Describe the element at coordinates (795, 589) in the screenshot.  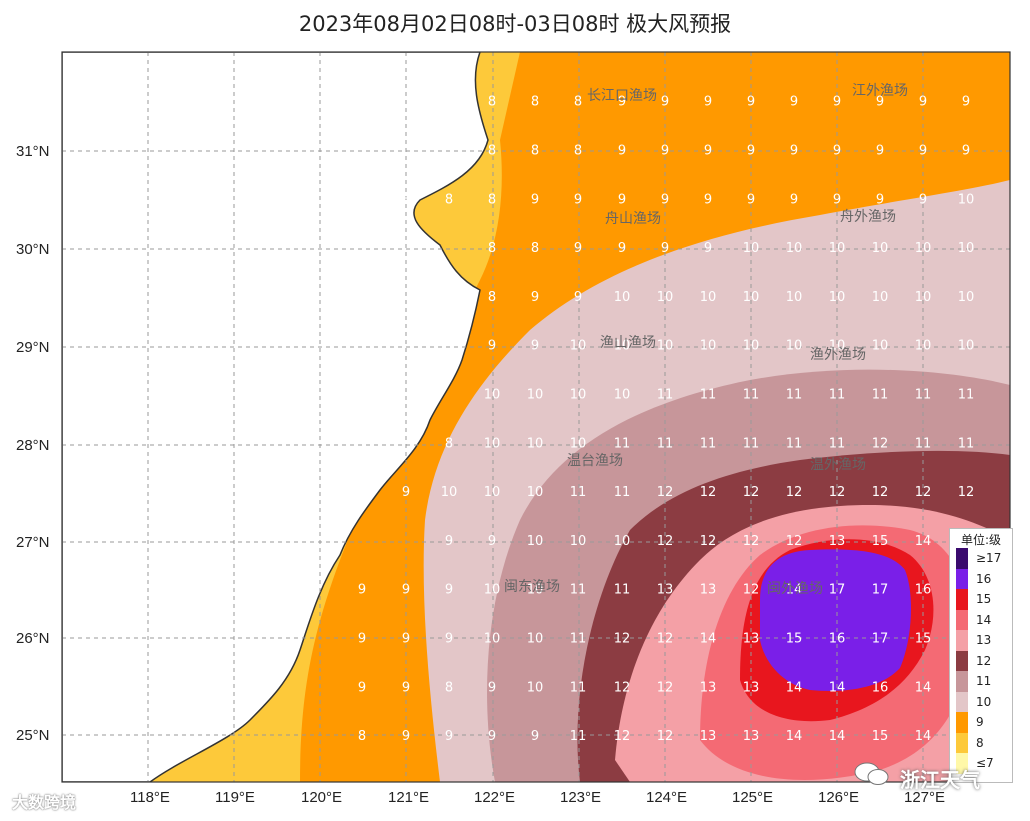
I see `fishing-ground-label: 闽外渔场` at that location.